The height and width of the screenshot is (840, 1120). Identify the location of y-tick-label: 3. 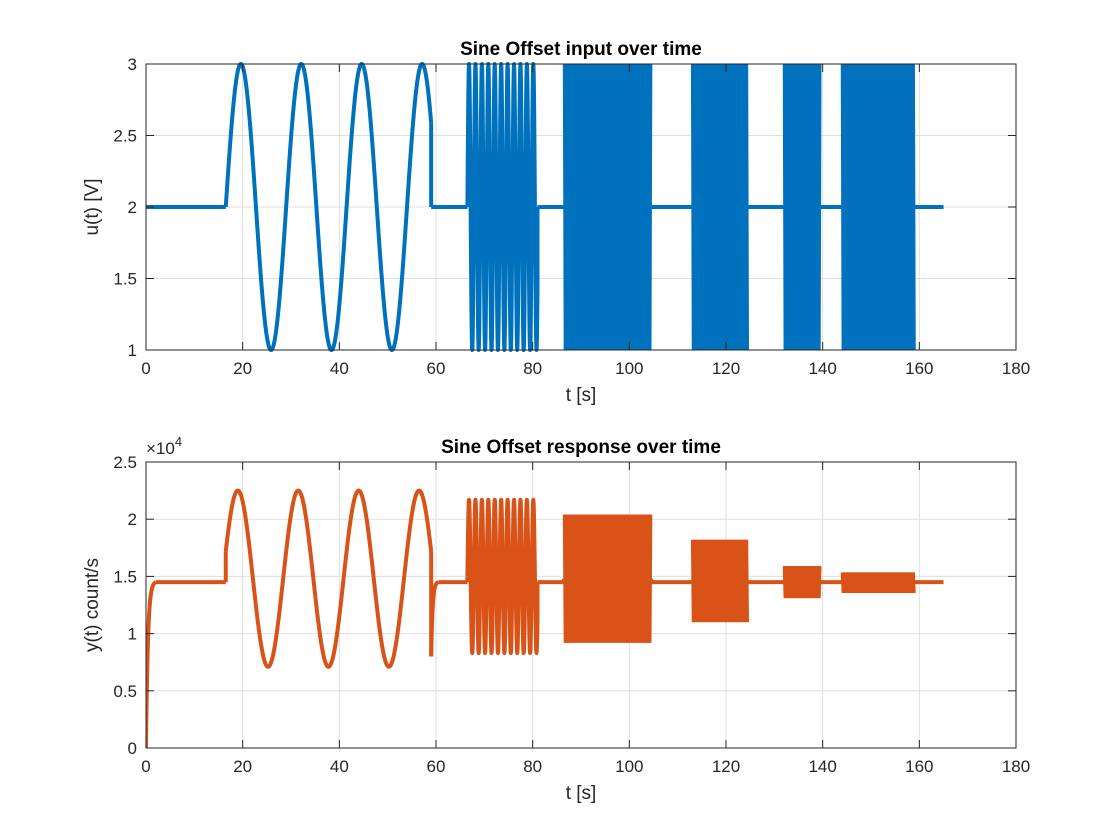
(132, 64).